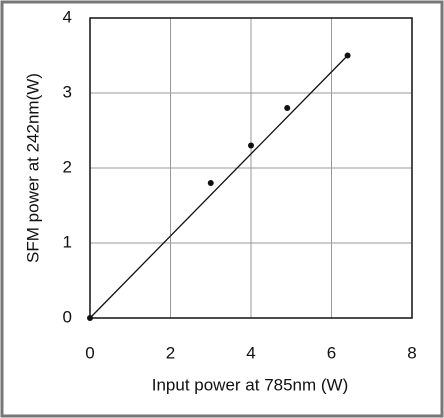 The width and height of the screenshot is (444, 418). Describe the element at coordinates (250, 352) in the screenshot. I see `x-tick-label: 4` at that location.